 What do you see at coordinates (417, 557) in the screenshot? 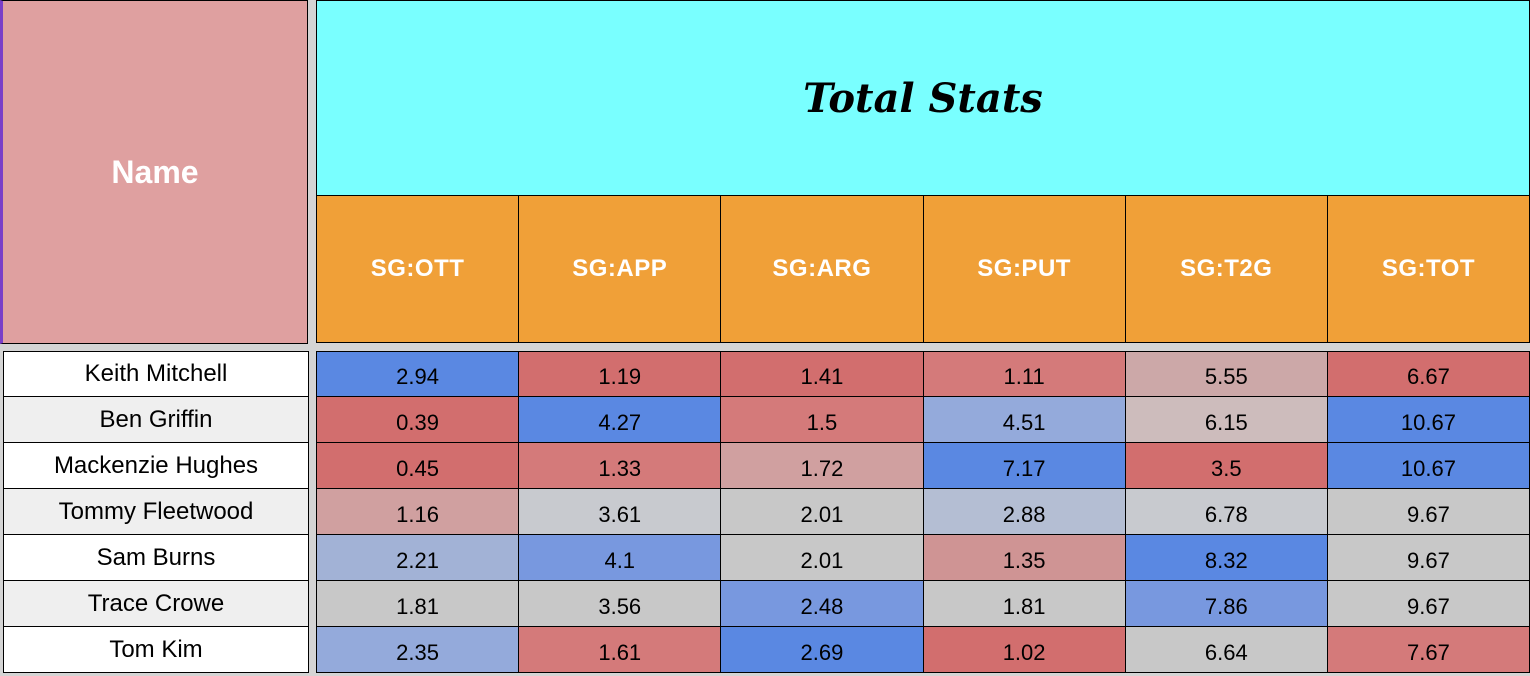
I see `stat-cell: 2.21` at bounding box center [417, 557].